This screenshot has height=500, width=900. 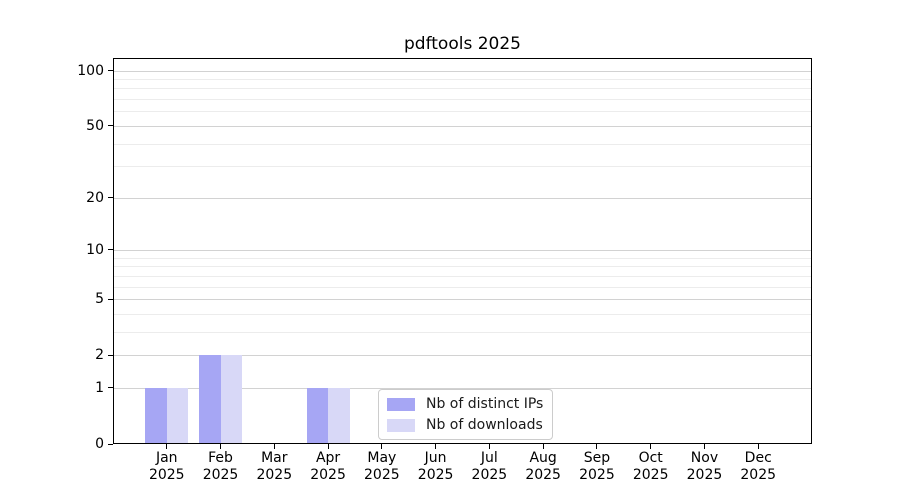 What do you see at coordinates (99, 299) in the screenshot?
I see `y-tick-label: 5` at bounding box center [99, 299].